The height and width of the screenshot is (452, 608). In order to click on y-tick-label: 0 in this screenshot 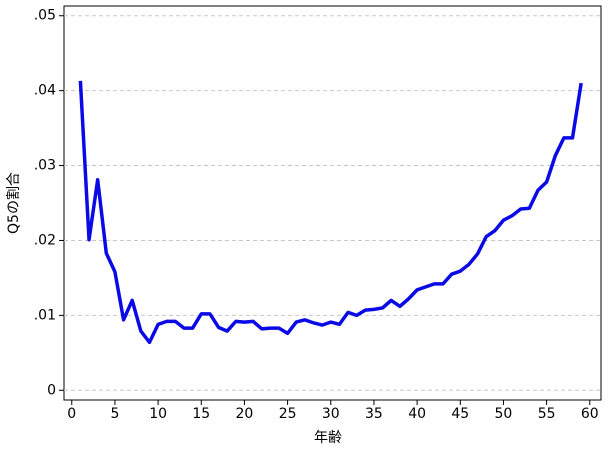, I will do `click(51, 390)`.